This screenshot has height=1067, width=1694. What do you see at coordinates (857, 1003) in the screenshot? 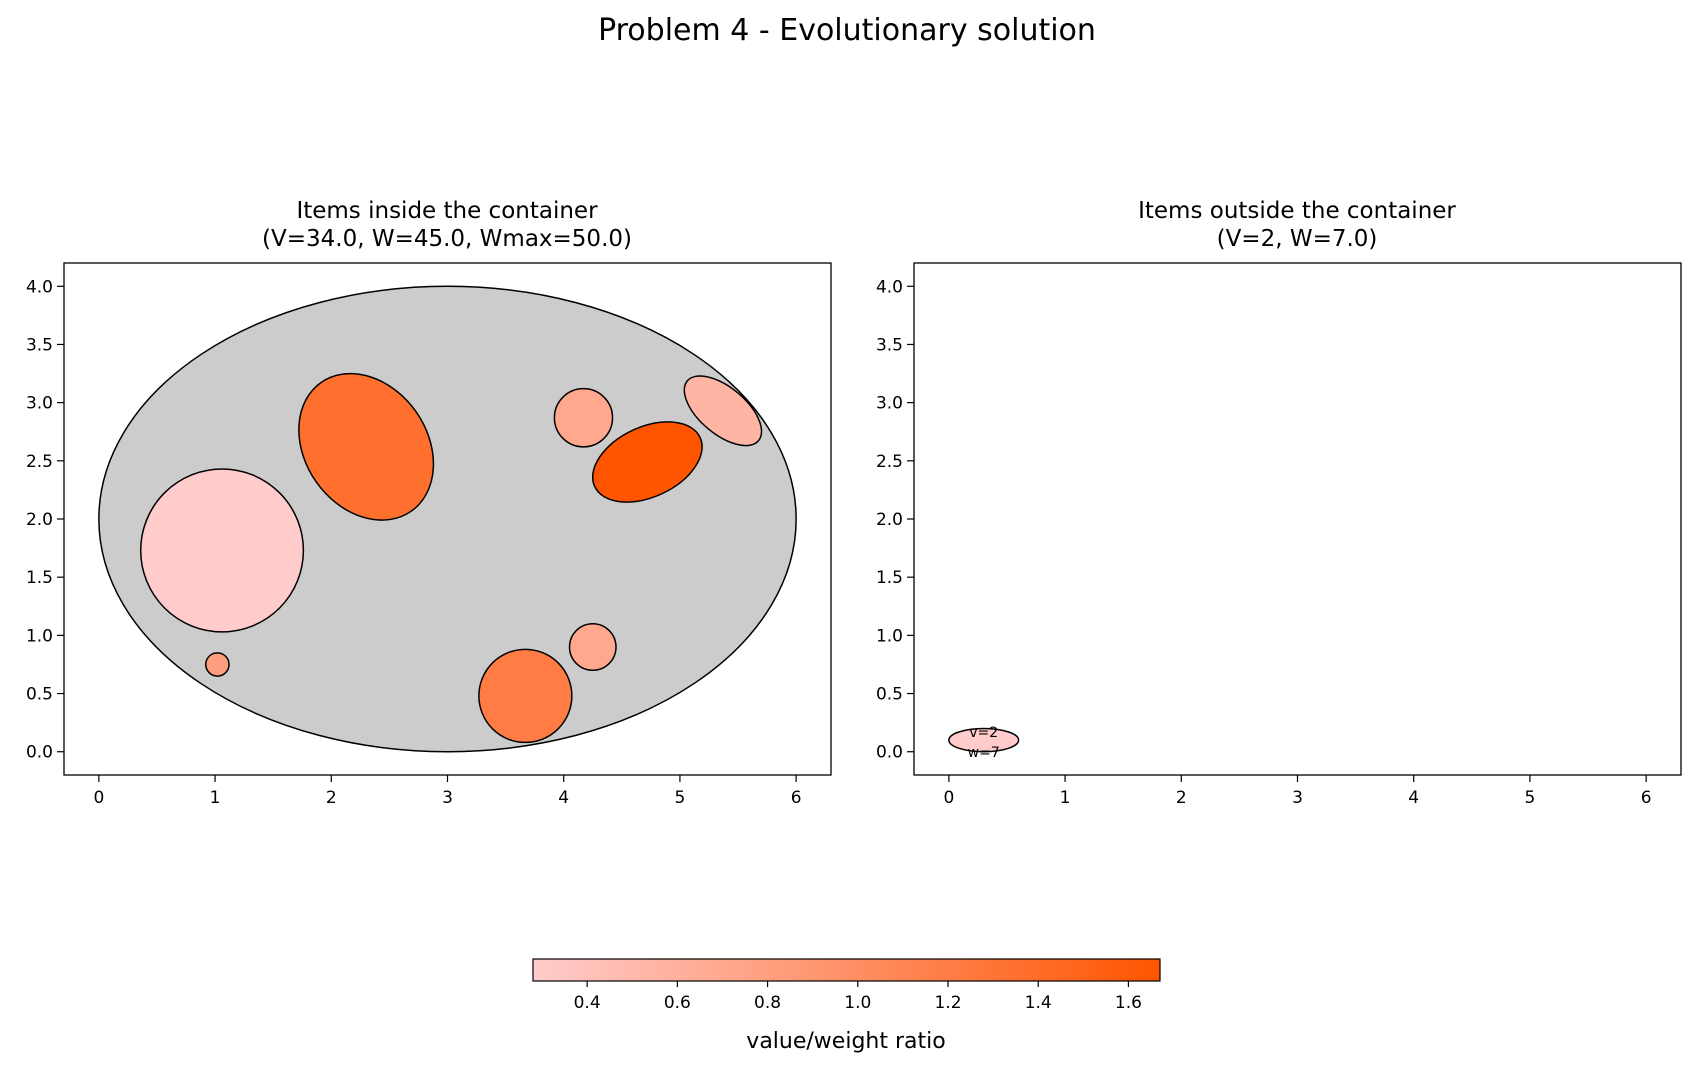
I see `colorbar-tick-label: 1.0` at bounding box center [857, 1003].